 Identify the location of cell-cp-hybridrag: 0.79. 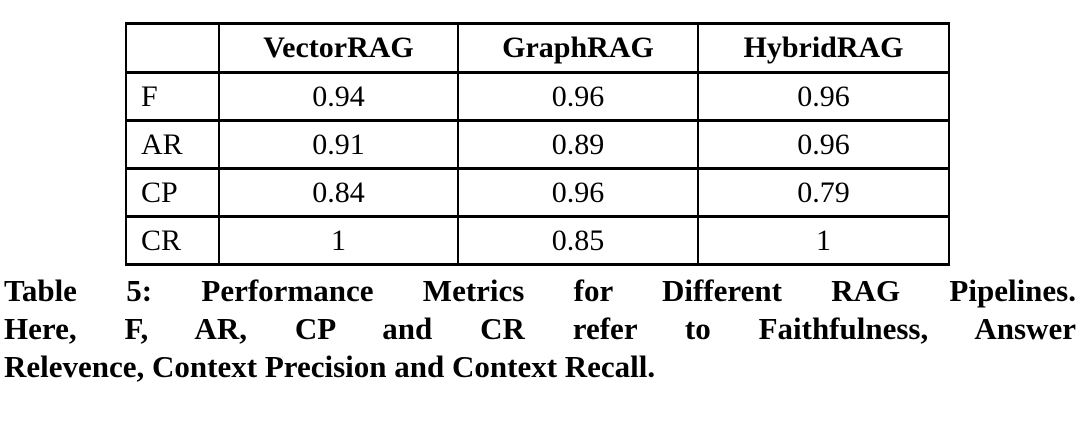
(823, 192).